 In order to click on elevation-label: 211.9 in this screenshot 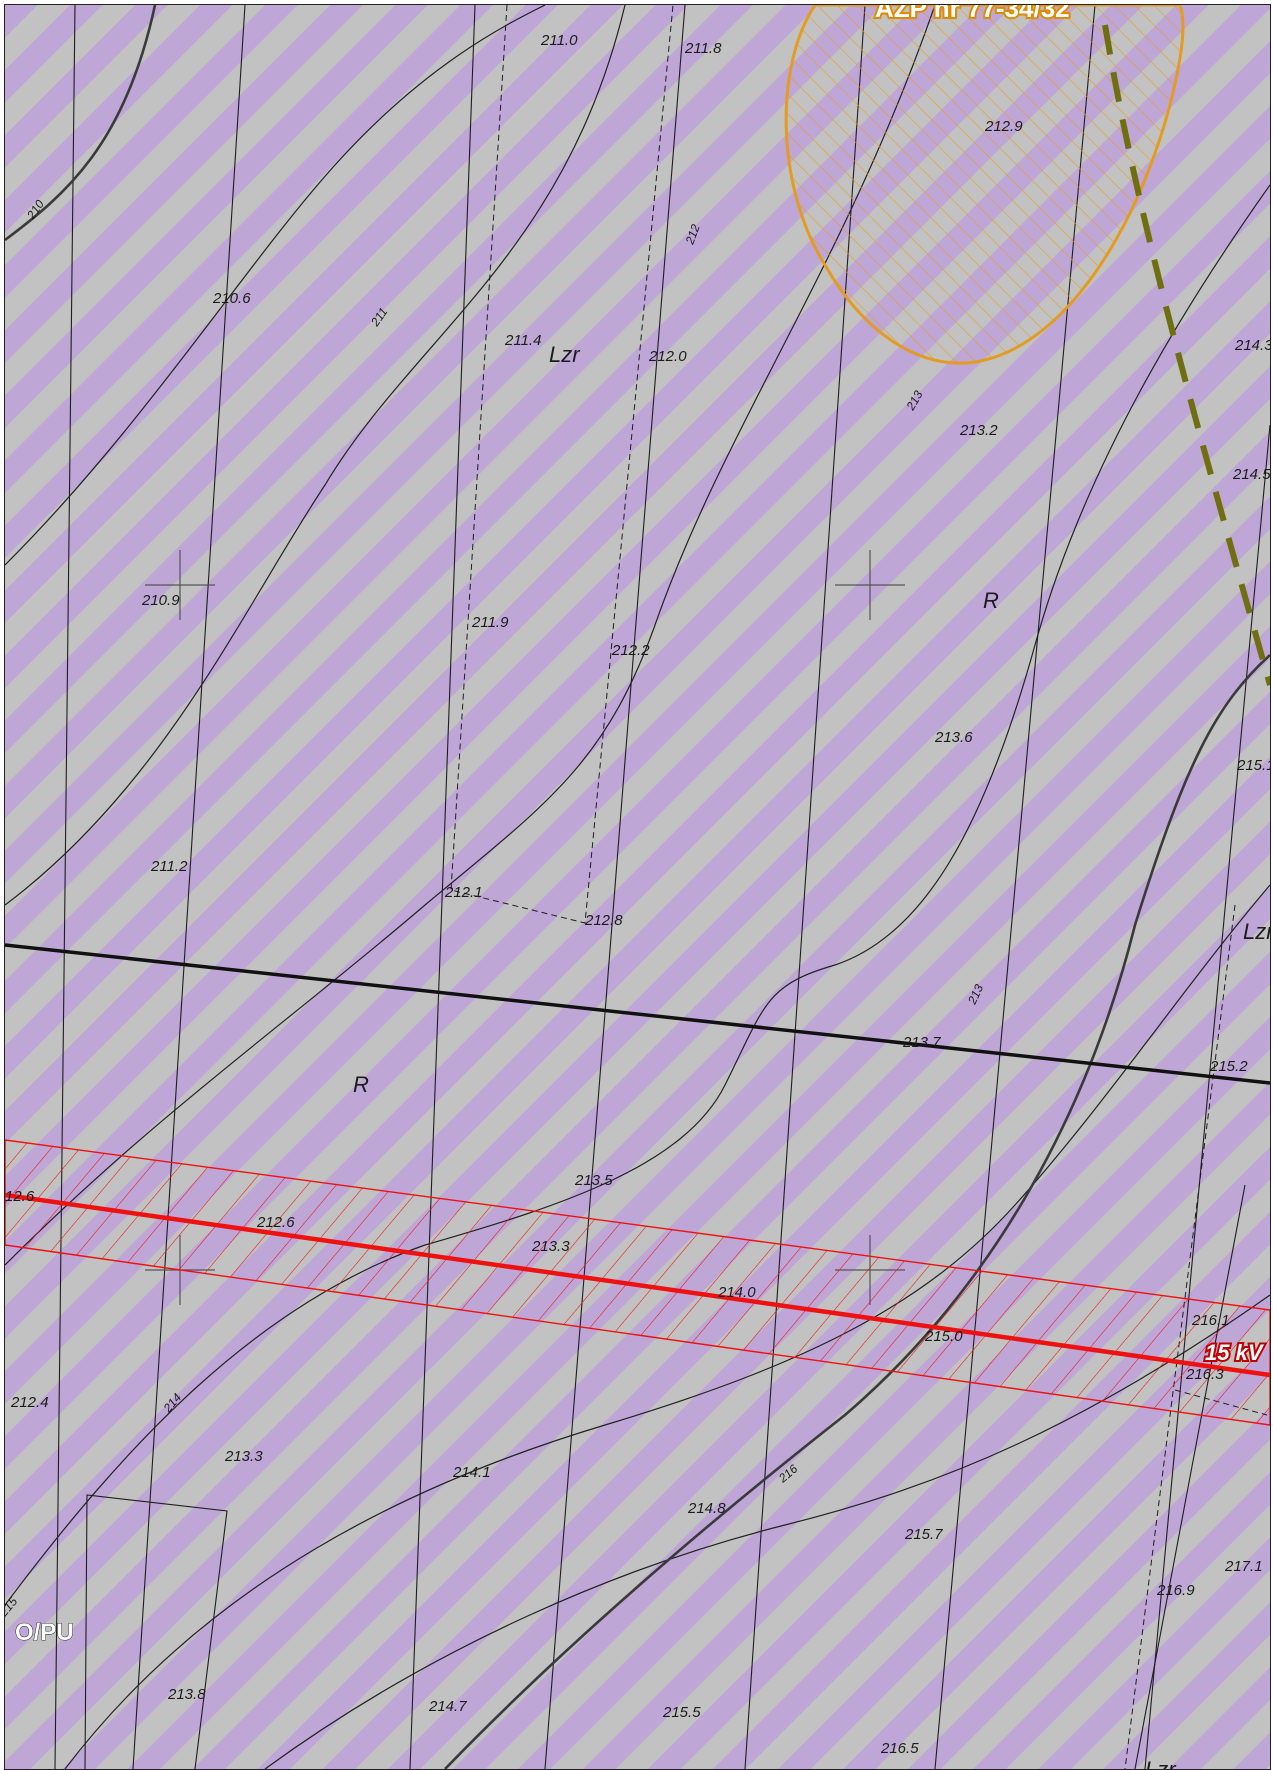, I will do `click(490, 622)`.